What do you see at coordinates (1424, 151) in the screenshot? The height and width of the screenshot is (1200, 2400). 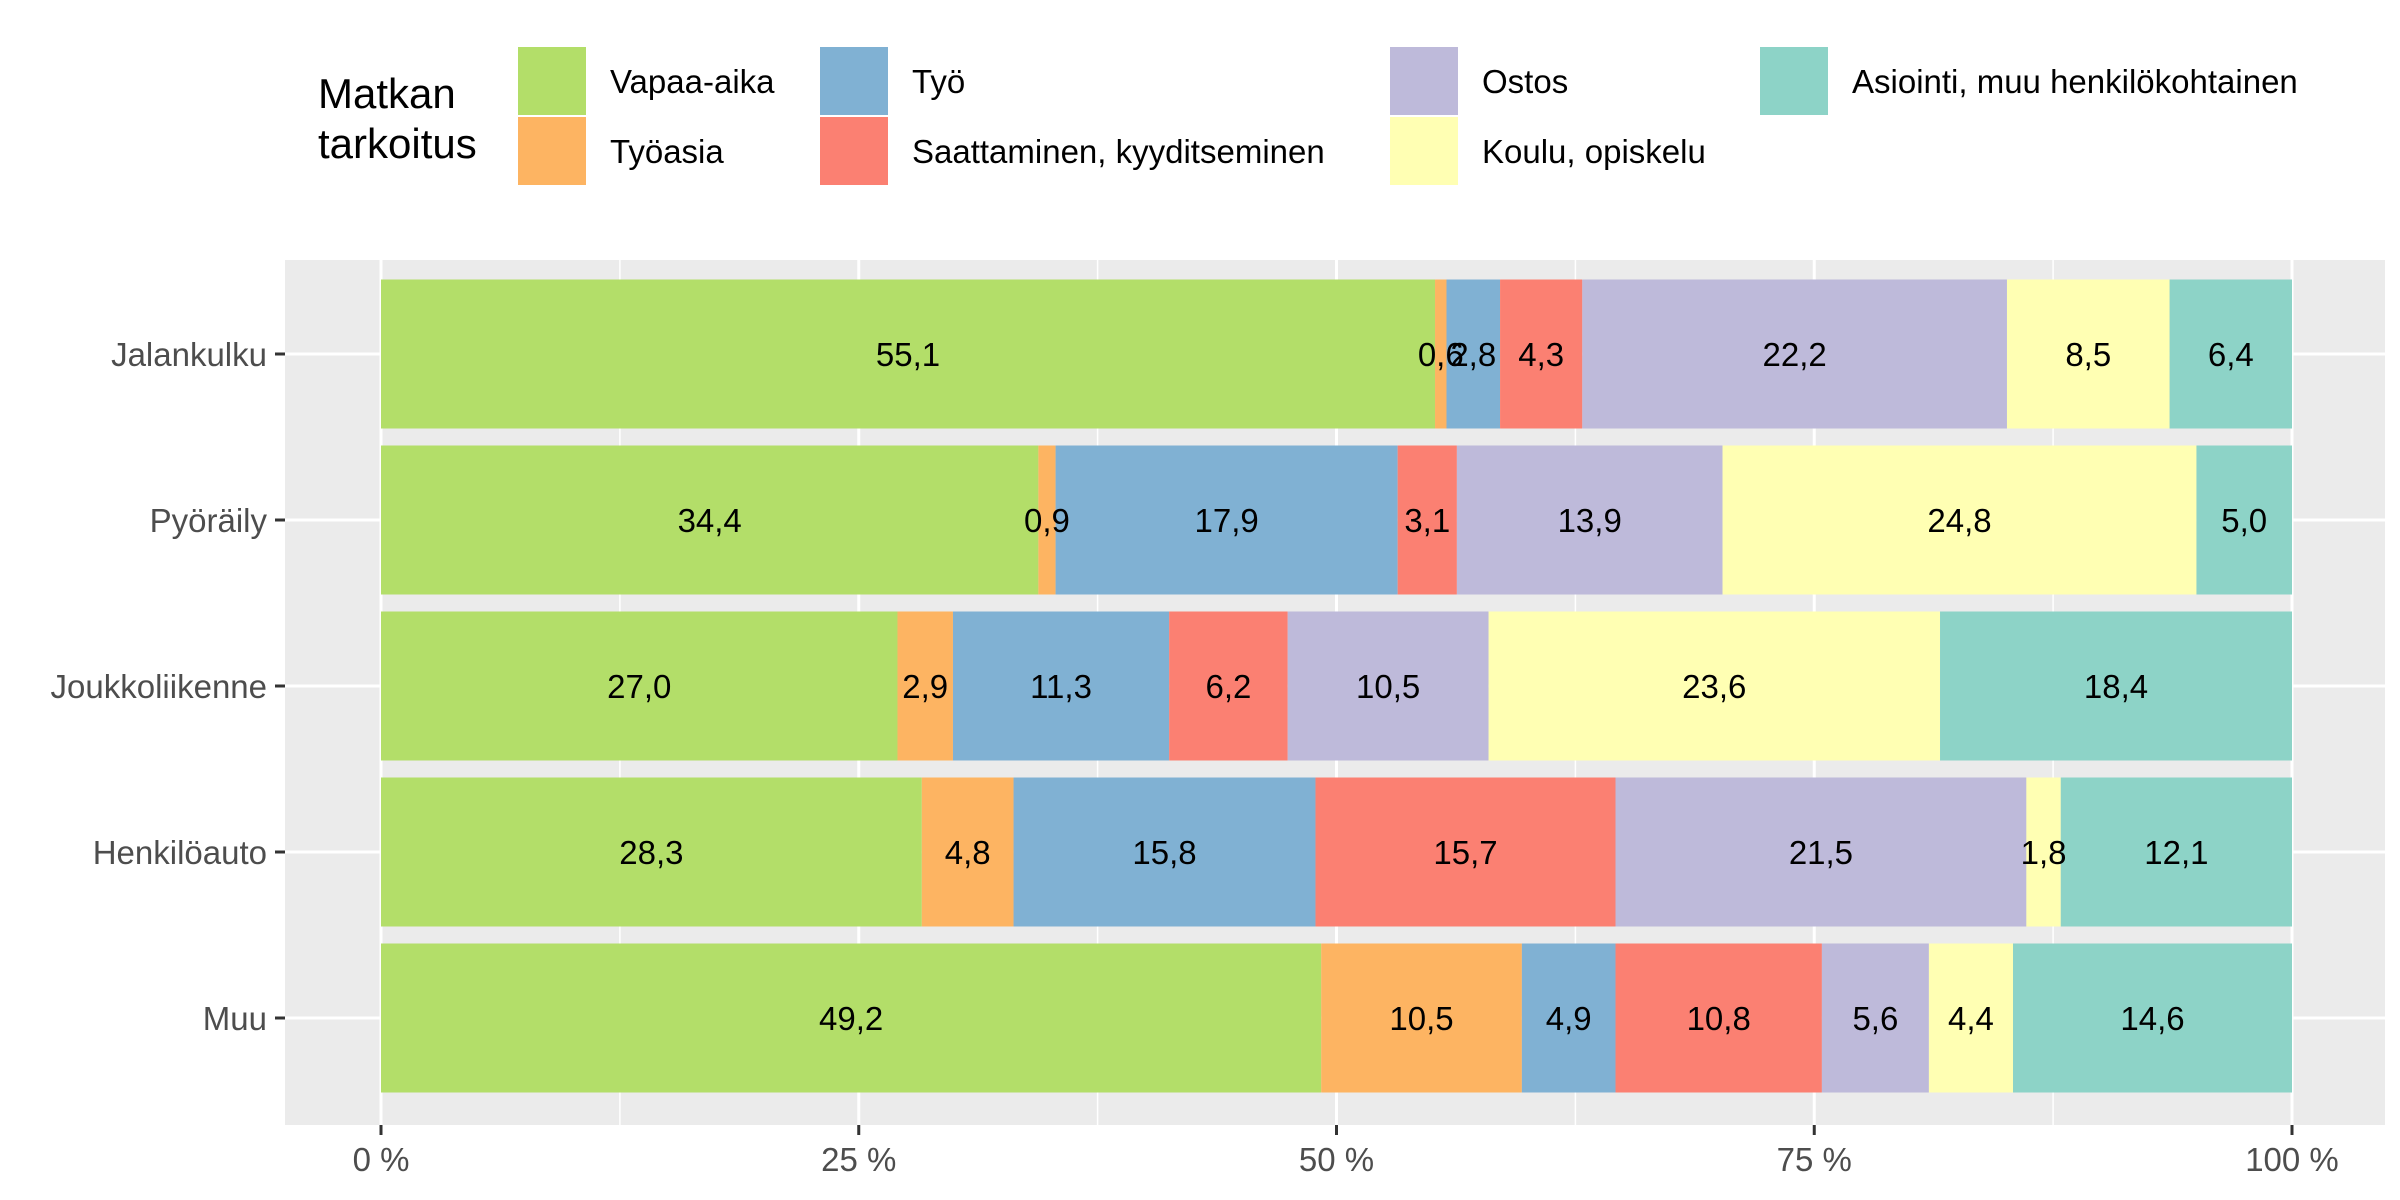 I see `legend-key-koulu-opiskelu` at bounding box center [1424, 151].